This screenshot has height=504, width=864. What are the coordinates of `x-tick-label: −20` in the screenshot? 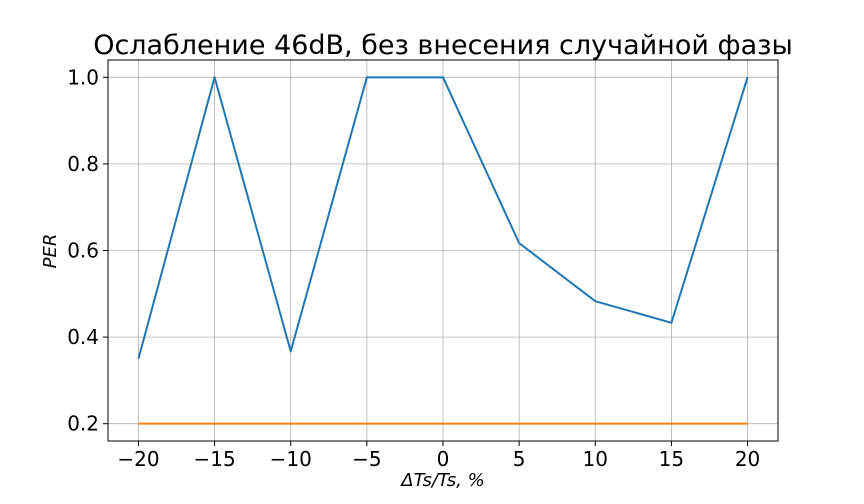 It's located at (138, 459).